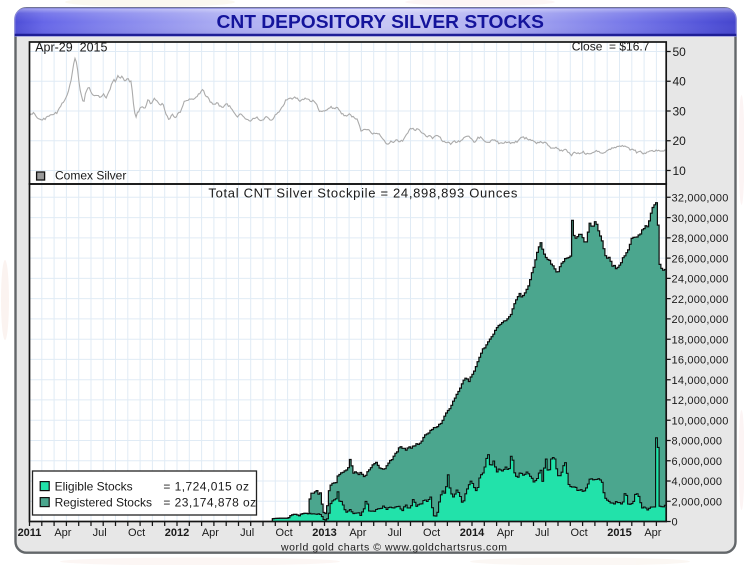 The image size is (744, 565). What do you see at coordinates (700, 401) in the screenshot?
I see `svg-text: 12,000,000` at bounding box center [700, 401].